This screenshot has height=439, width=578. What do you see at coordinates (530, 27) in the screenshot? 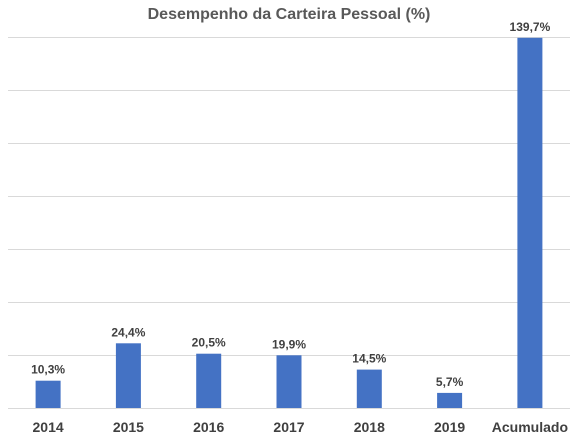
I see `data-label-acumulado: 139,7%` at bounding box center [530, 27].